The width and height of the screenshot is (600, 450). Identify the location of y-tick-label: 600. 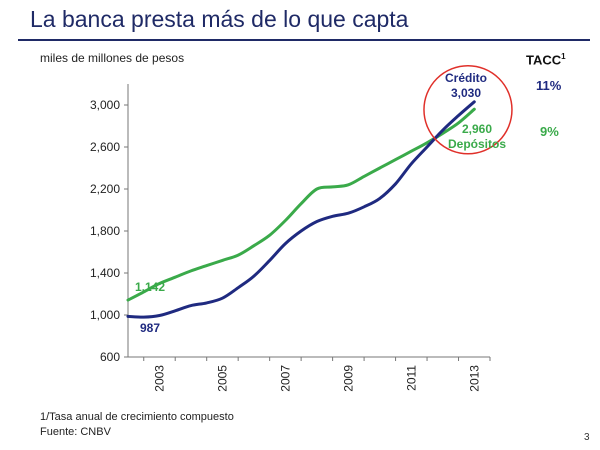
(110, 357).